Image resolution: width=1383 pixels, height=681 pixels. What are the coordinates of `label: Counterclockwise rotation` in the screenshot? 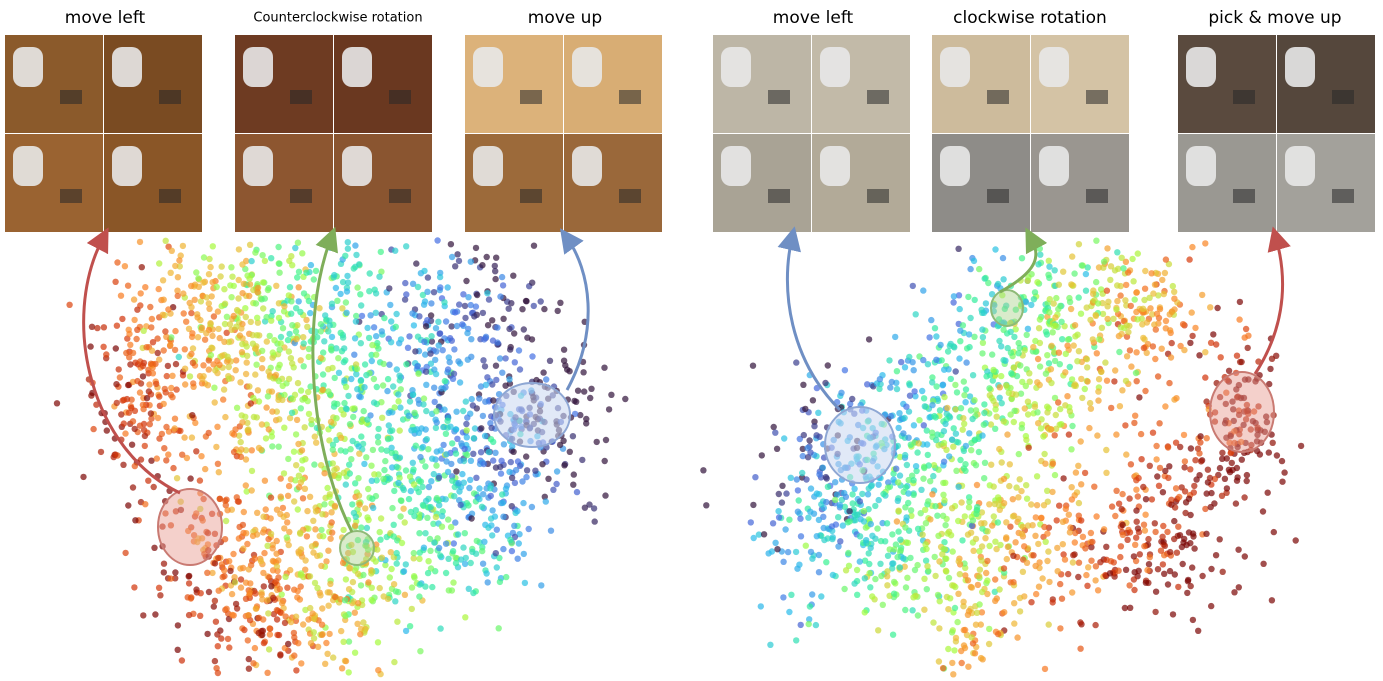 It's located at (337, 18).